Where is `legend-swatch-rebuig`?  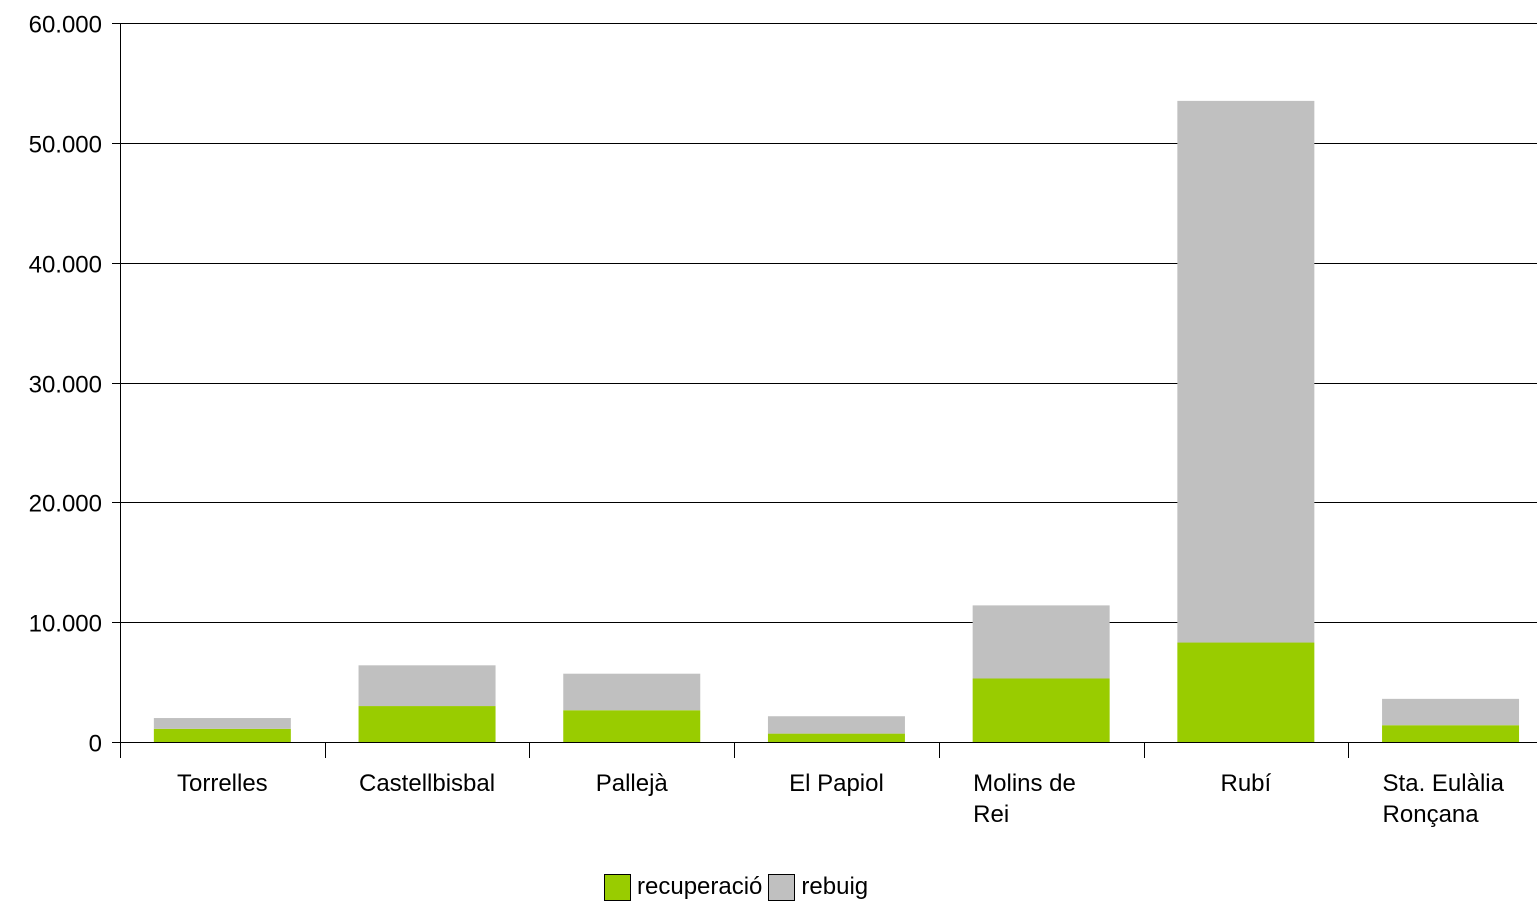 legend-swatch-rebuig is located at coordinates (782, 887).